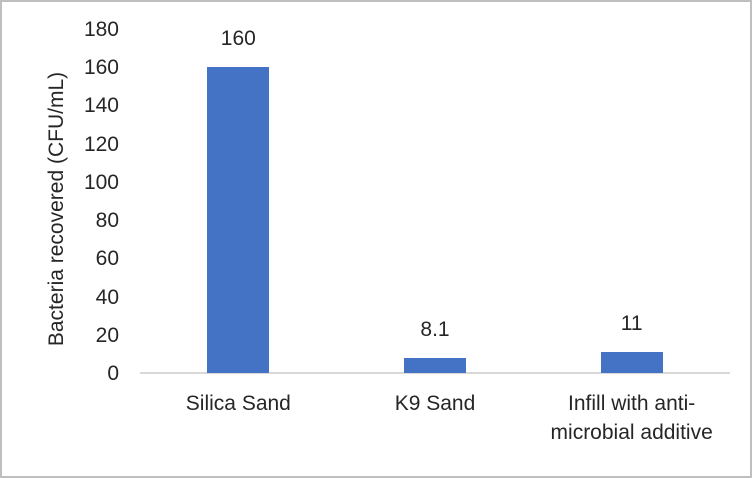 This screenshot has width=752, height=478. What do you see at coordinates (101, 68) in the screenshot?
I see `y-tick-label: 160` at bounding box center [101, 68].